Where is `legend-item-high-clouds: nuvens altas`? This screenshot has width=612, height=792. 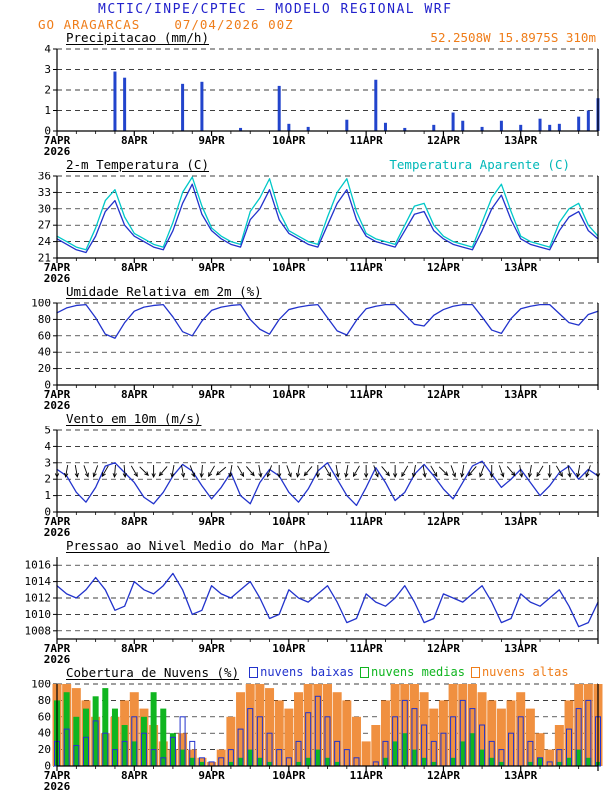
legend-item-high-clouds: nuvens altas is located at coordinates (519, 672).